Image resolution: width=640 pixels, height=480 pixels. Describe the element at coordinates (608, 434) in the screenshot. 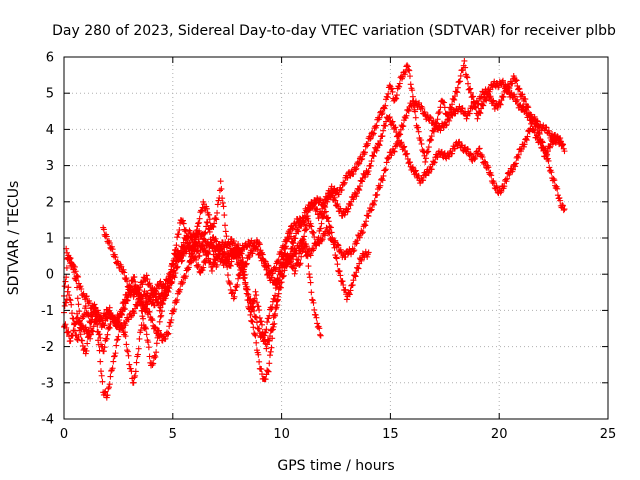

I see `x-tick-label: 25` at that location.